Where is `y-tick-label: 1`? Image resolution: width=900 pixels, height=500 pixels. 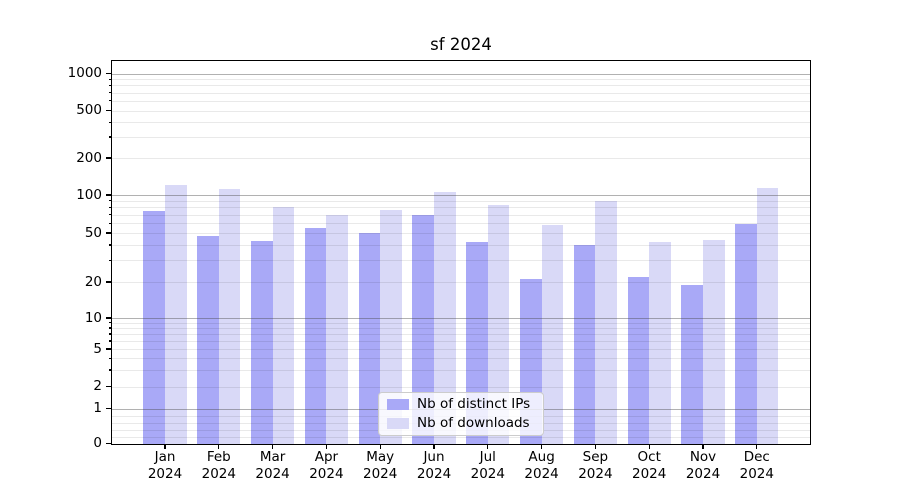
y-tick-label: 1 is located at coordinates (97, 408).